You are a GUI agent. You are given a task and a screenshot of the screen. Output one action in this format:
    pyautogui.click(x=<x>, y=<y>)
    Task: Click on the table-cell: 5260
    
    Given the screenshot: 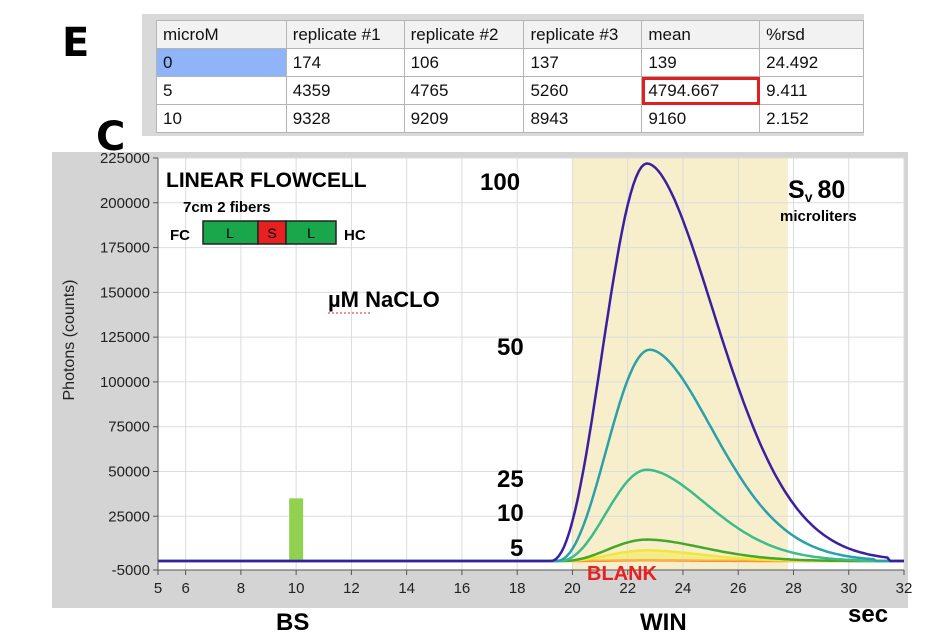 What is the action you would take?
    pyautogui.click(x=583, y=90)
    